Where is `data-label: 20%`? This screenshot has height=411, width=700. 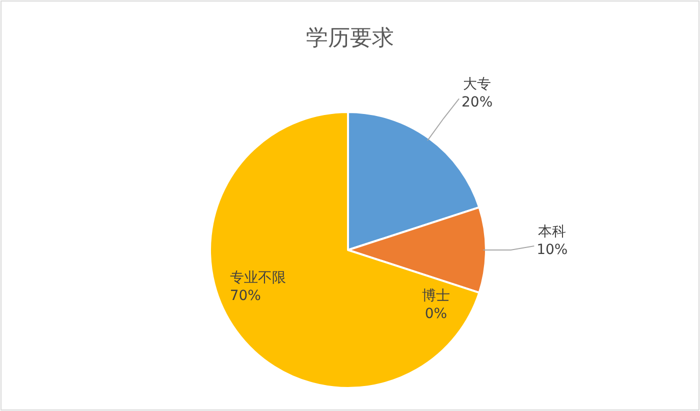
data-label: 20% is located at coordinates (477, 102).